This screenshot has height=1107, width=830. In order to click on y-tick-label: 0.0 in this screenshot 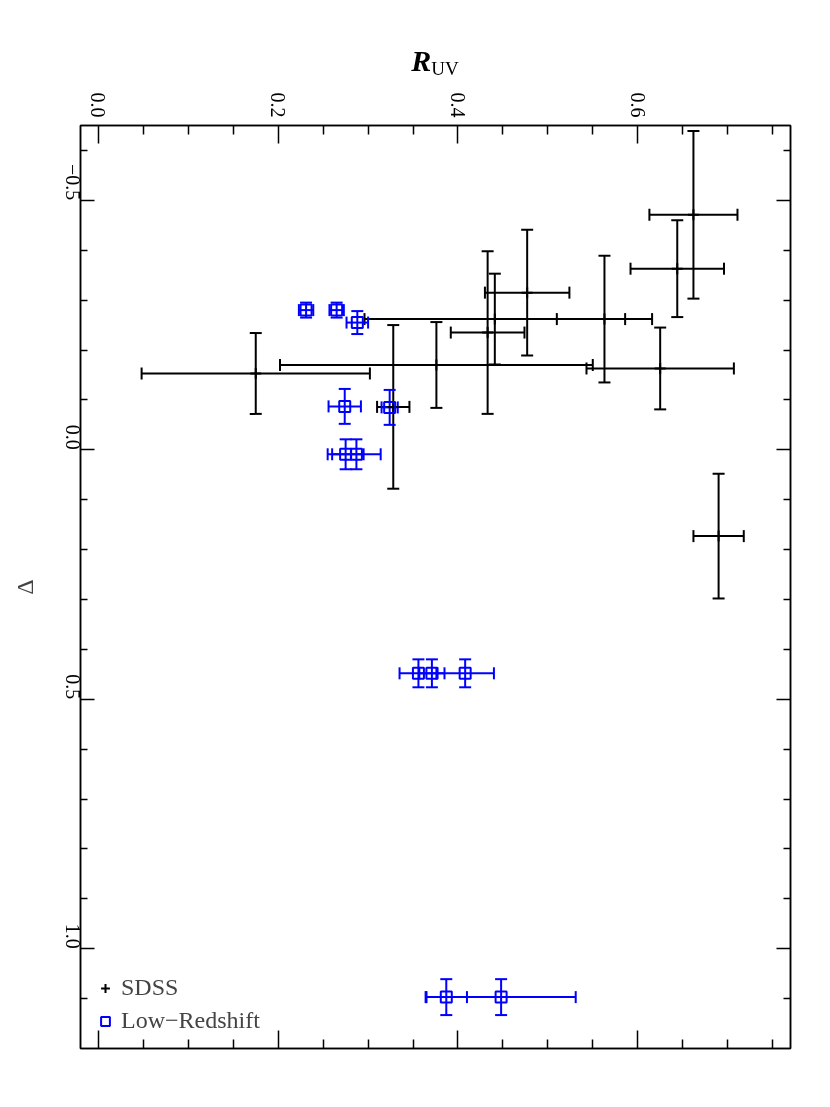, I will do `click(72, 437)`.